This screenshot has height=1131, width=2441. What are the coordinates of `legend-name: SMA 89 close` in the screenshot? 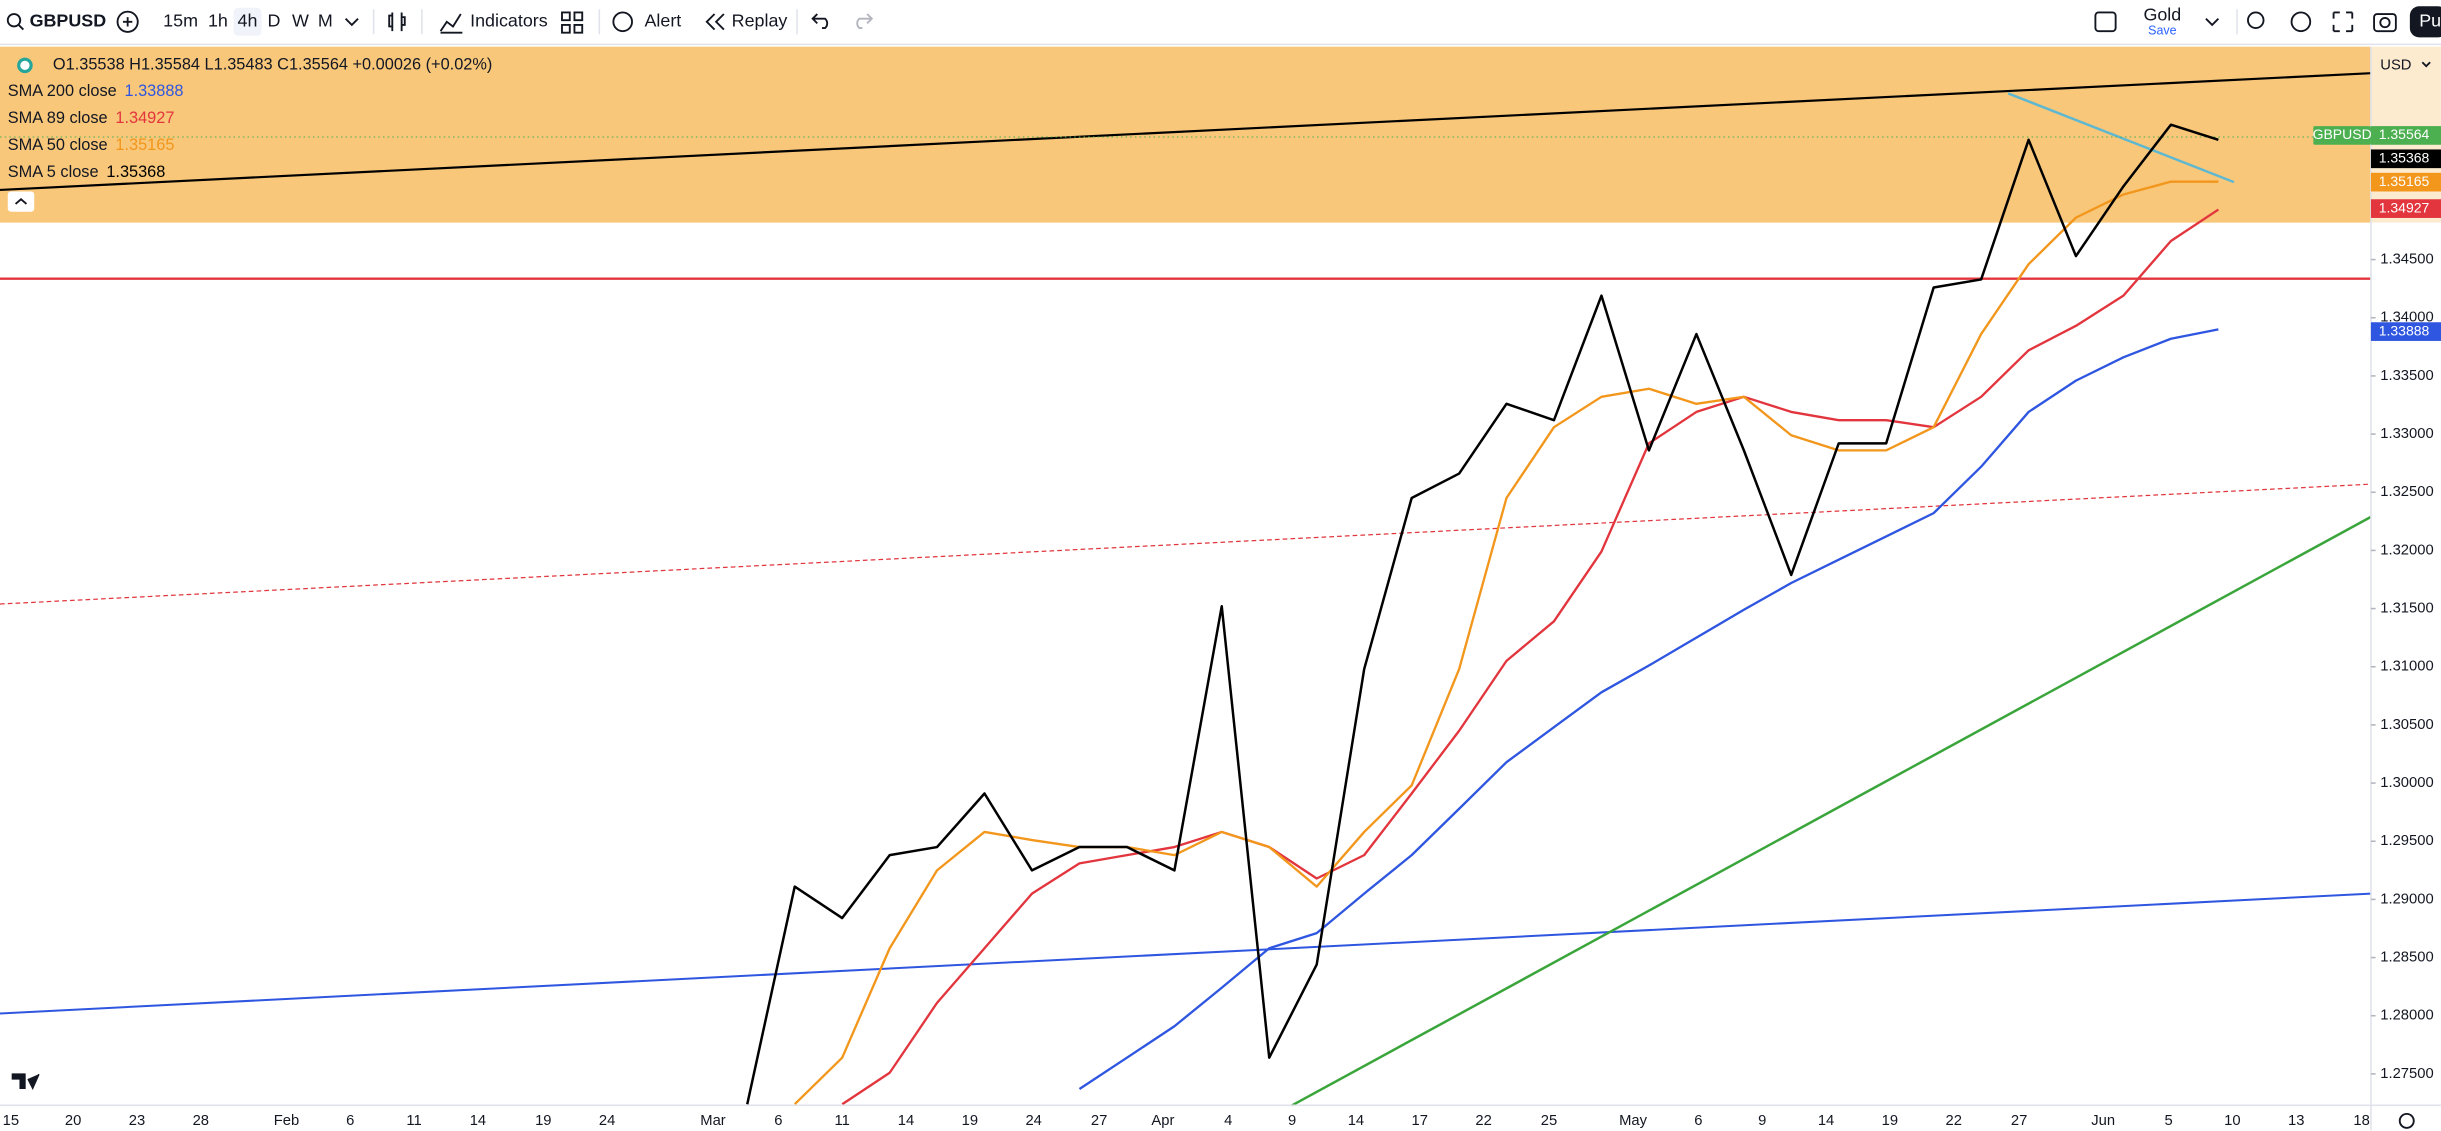 It's located at (58, 118).